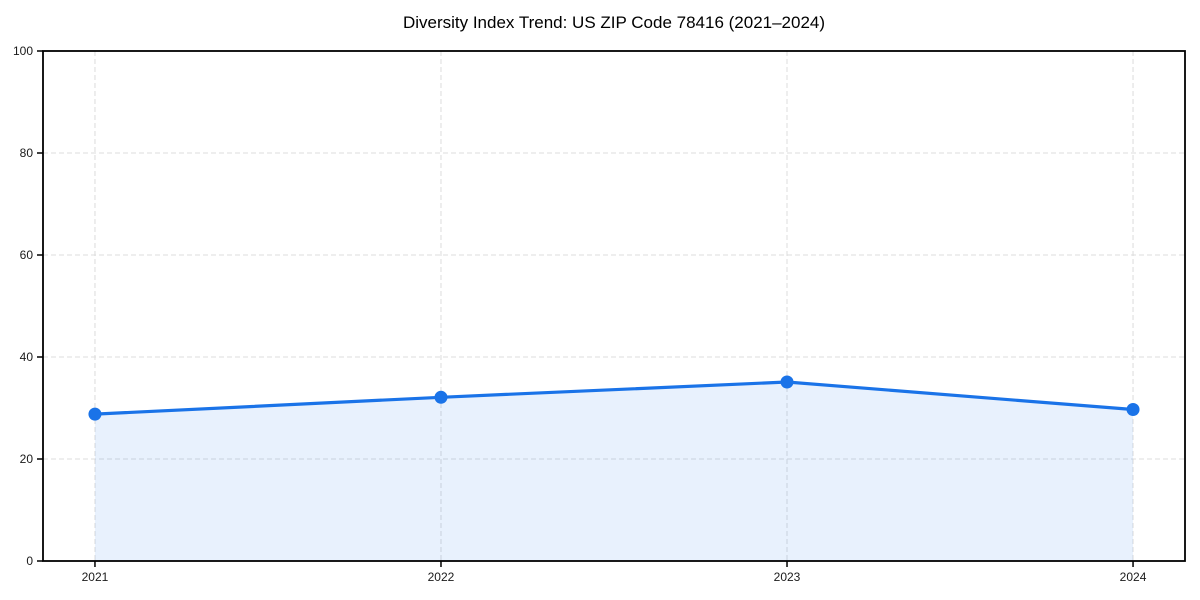 This screenshot has width=1200, height=600. Describe the element at coordinates (27, 255) in the screenshot. I see `y-axis-tick-label: 60` at that location.